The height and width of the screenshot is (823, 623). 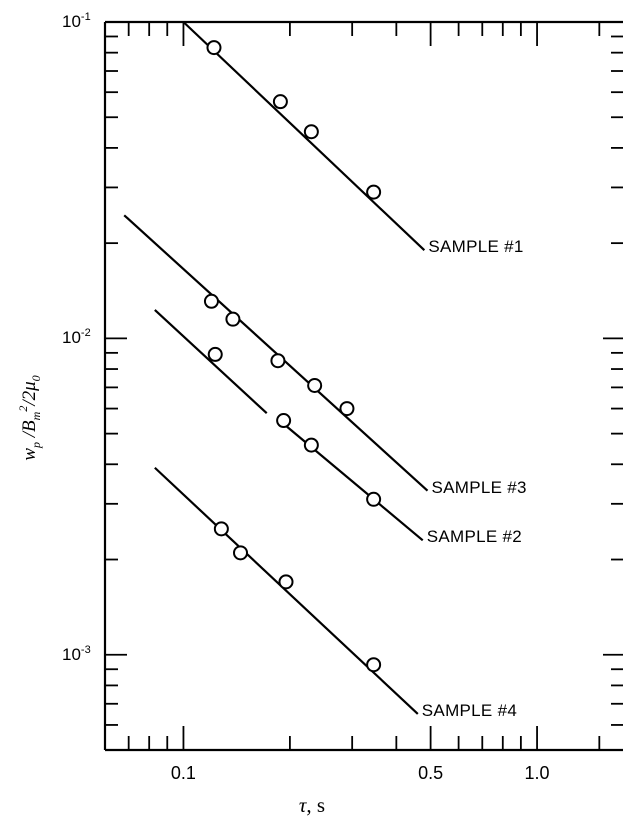 What do you see at coordinates (537, 773) in the screenshot?
I see `x-tick-label: 1.0` at bounding box center [537, 773].